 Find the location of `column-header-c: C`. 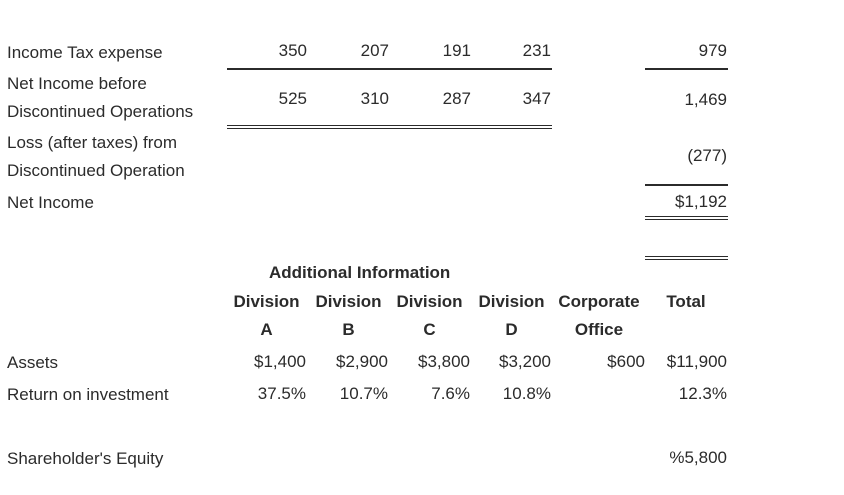

column-header-c: C is located at coordinates (429, 329).